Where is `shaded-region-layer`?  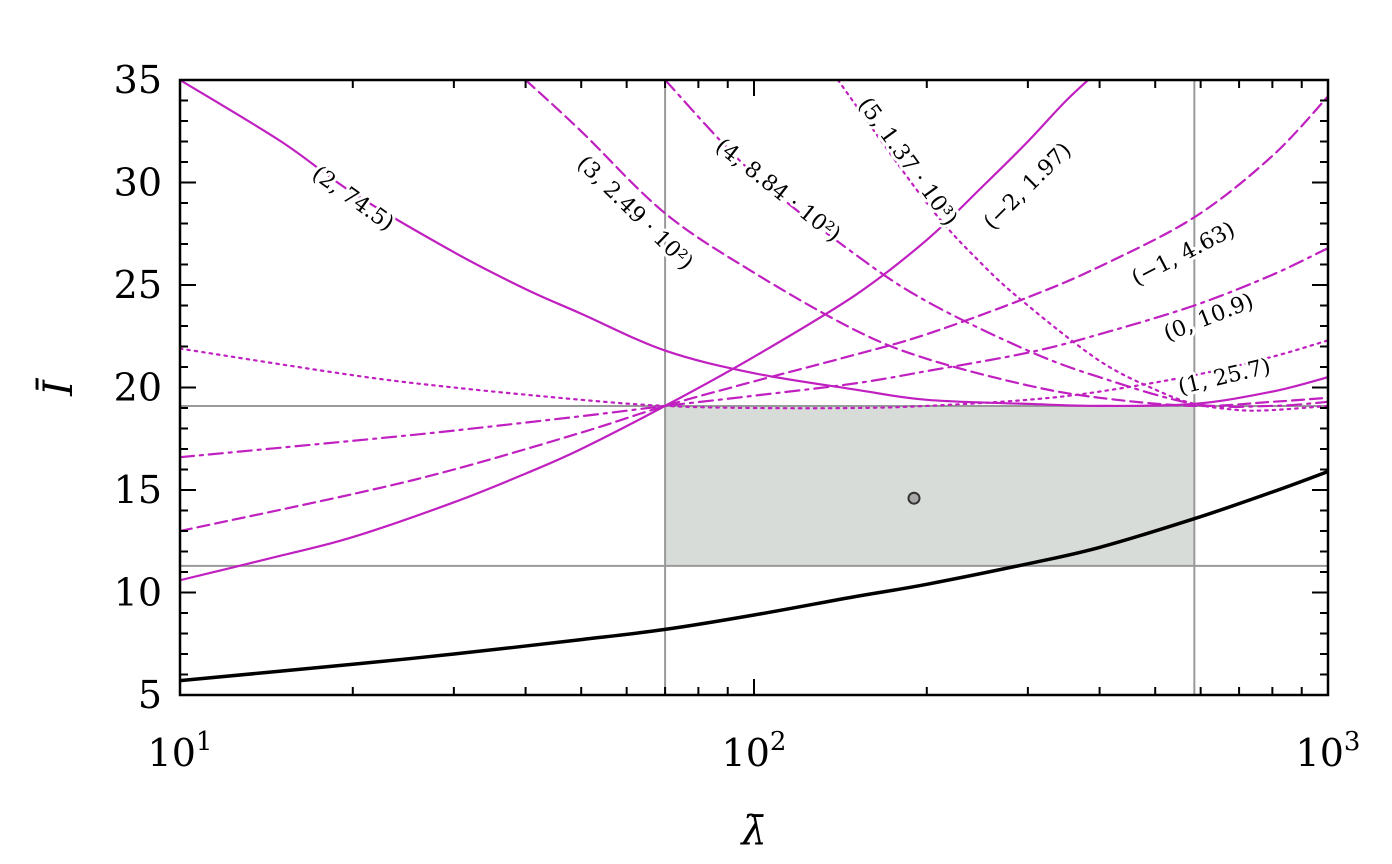 shaded-region-layer is located at coordinates (930, 485).